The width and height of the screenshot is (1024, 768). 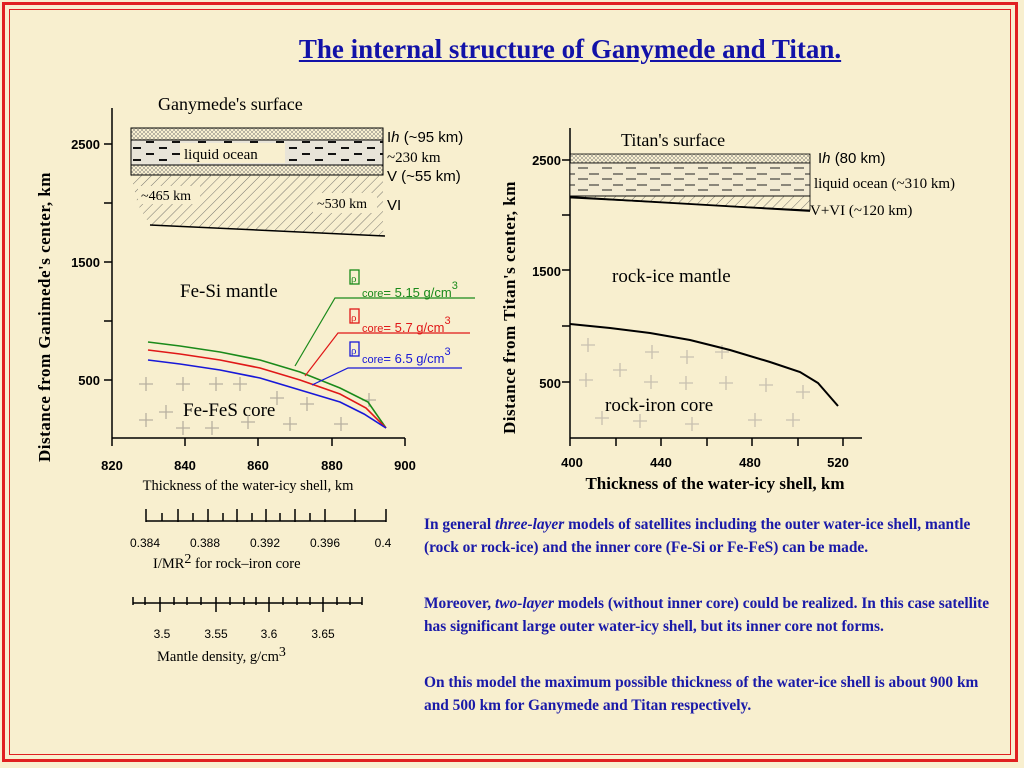 I want to click on ganymede-core-markers, so click(x=257, y=406).